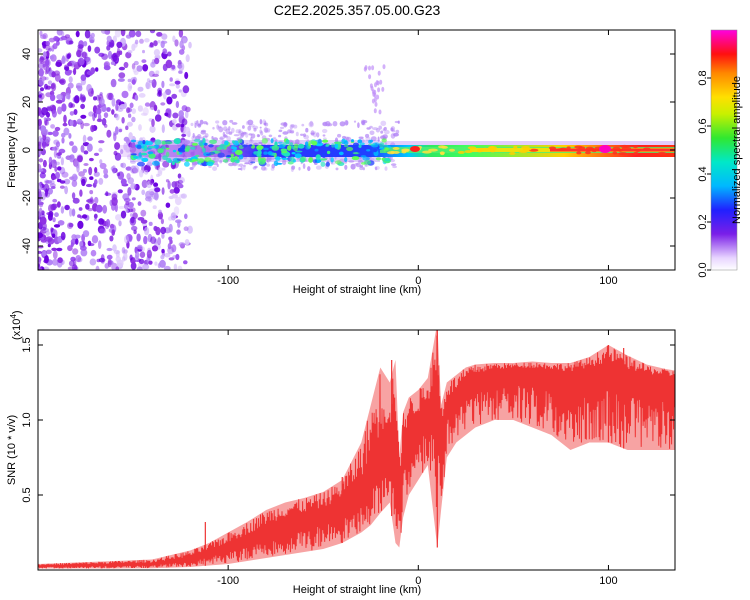  What do you see at coordinates (228, 581) in the screenshot?
I see `snr-x-tick-label: -100` at bounding box center [228, 581].